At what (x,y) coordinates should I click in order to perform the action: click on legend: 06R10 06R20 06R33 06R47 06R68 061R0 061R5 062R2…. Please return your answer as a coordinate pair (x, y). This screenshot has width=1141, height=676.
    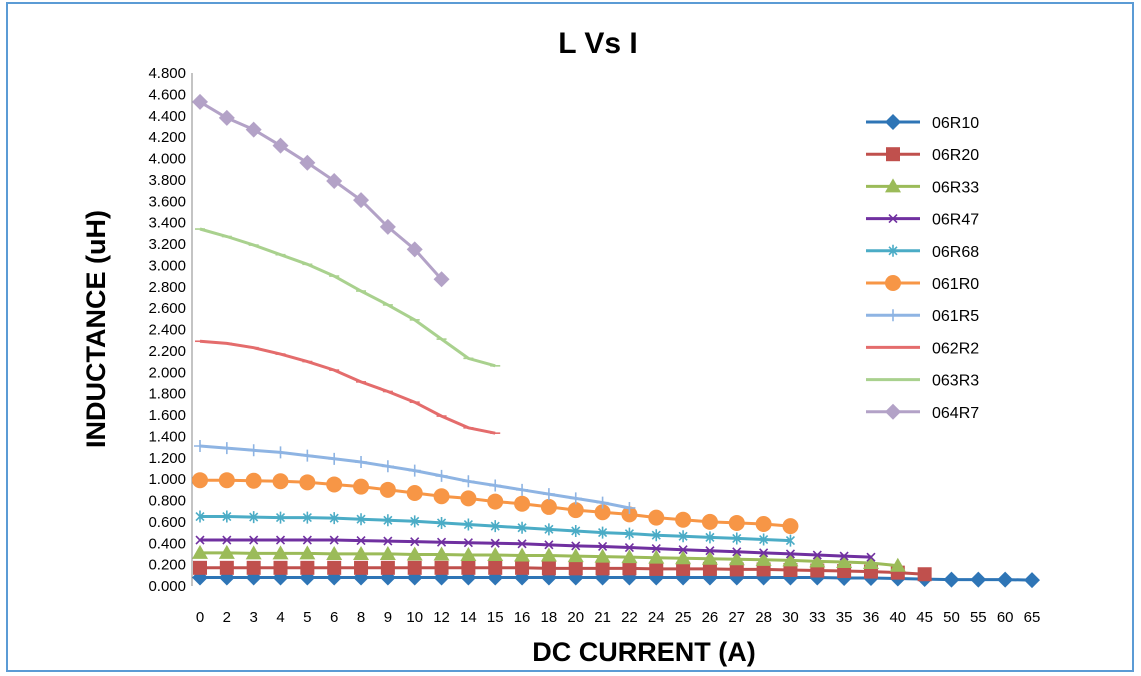
    Looking at the image, I should click on (922, 268).